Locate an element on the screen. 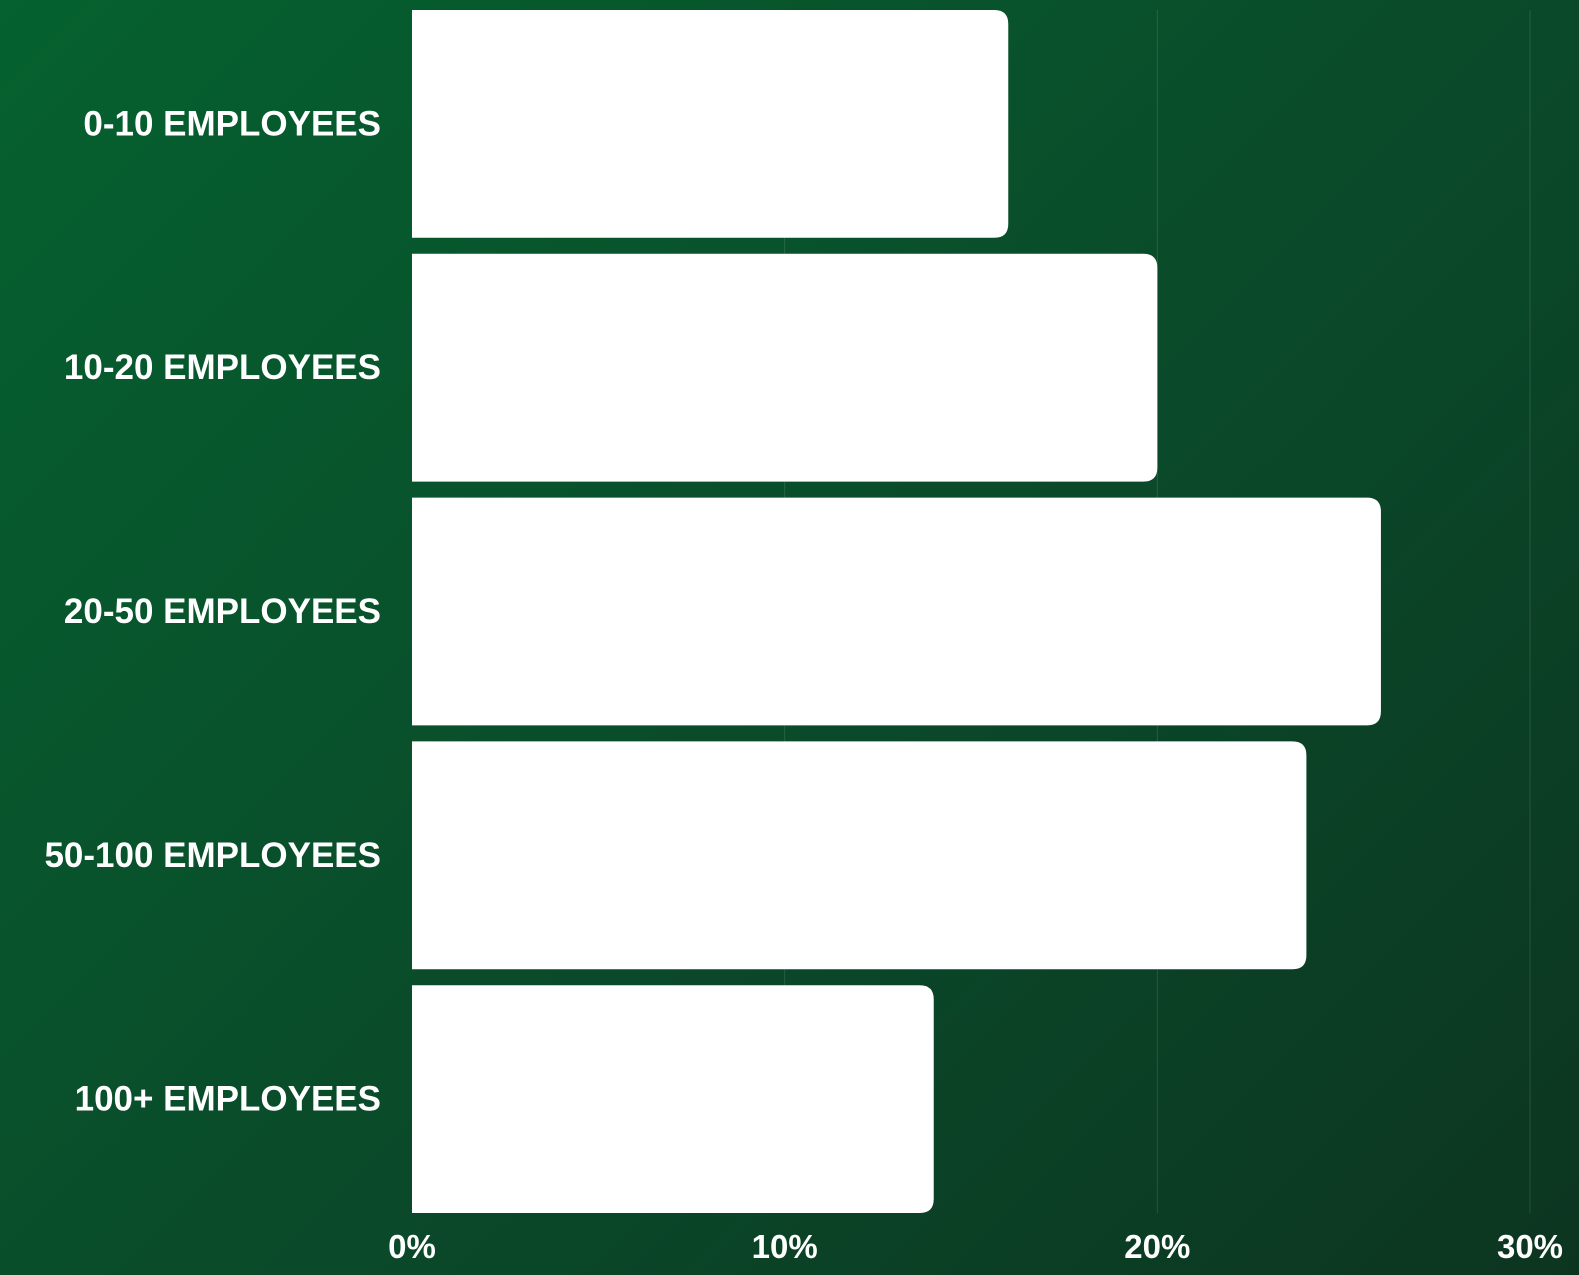 This screenshot has height=1275, width=1579. x-tick-label: 0% is located at coordinates (412, 1246).